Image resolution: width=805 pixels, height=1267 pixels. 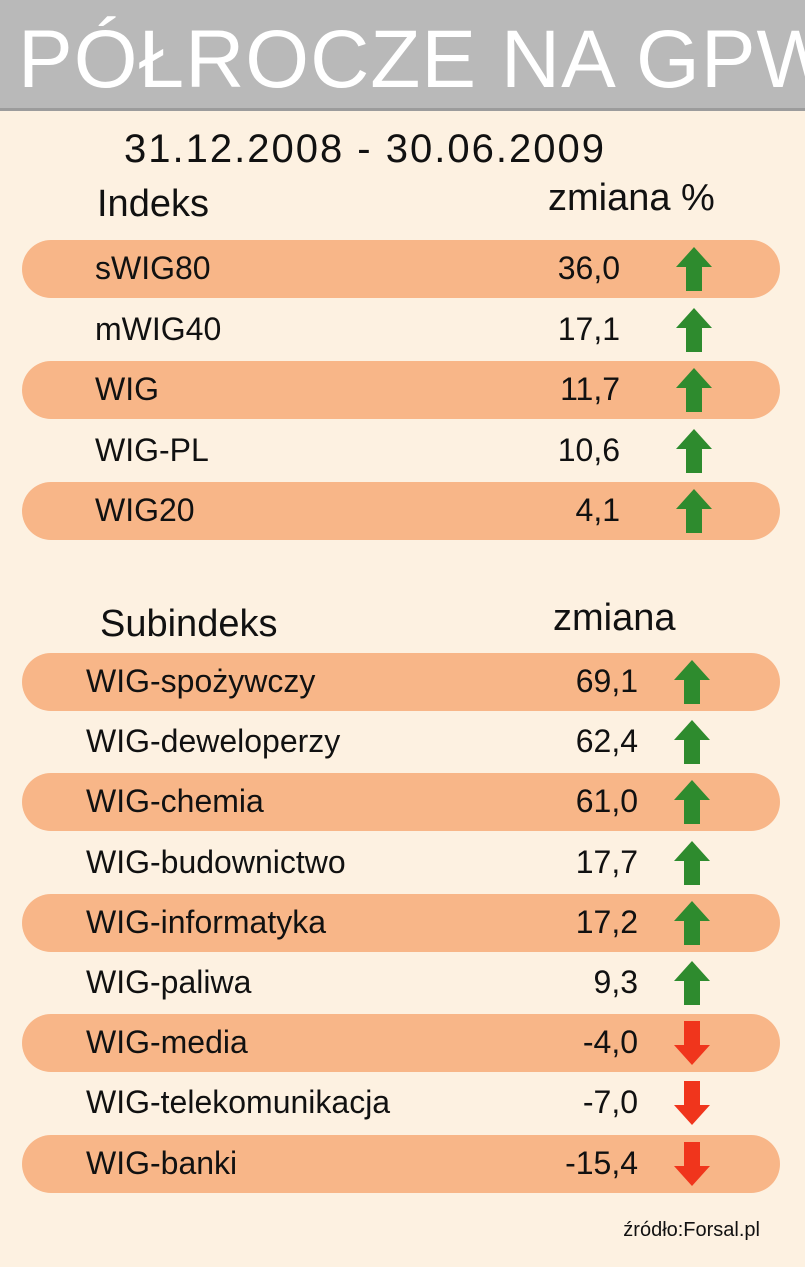 I want to click on row-value: -4,0, so click(x=610, y=1042).